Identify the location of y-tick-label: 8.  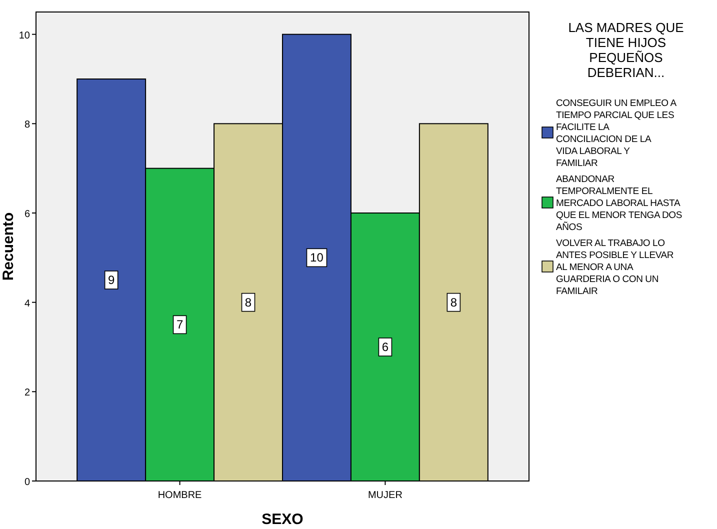
(27, 125).